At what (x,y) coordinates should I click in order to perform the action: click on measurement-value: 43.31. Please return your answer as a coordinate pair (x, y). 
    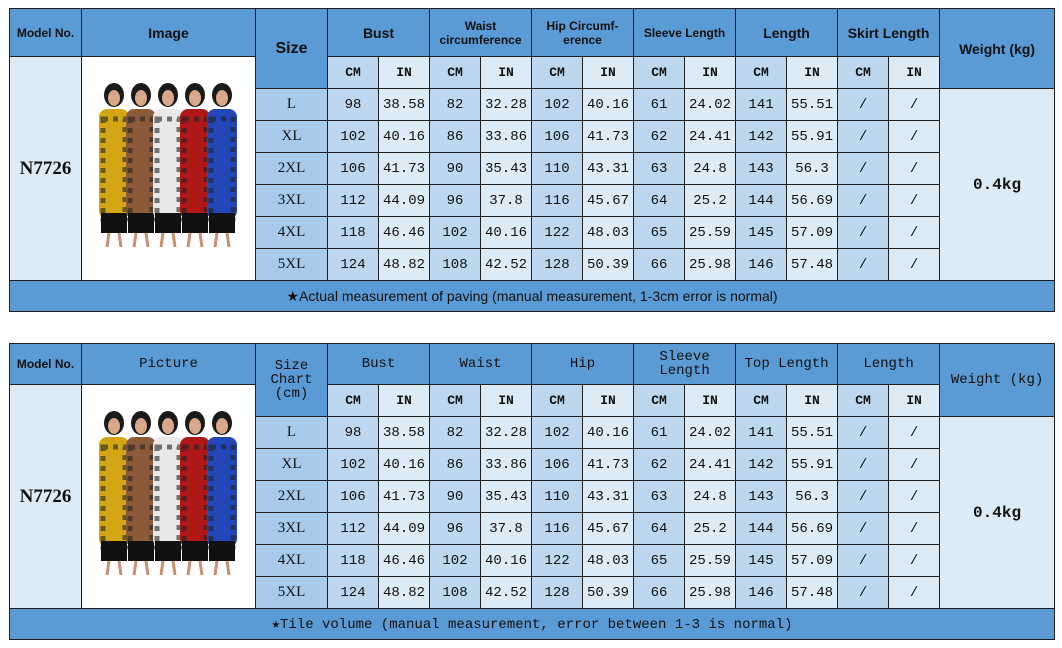
    Looking at the image, I should click on (608, 168).